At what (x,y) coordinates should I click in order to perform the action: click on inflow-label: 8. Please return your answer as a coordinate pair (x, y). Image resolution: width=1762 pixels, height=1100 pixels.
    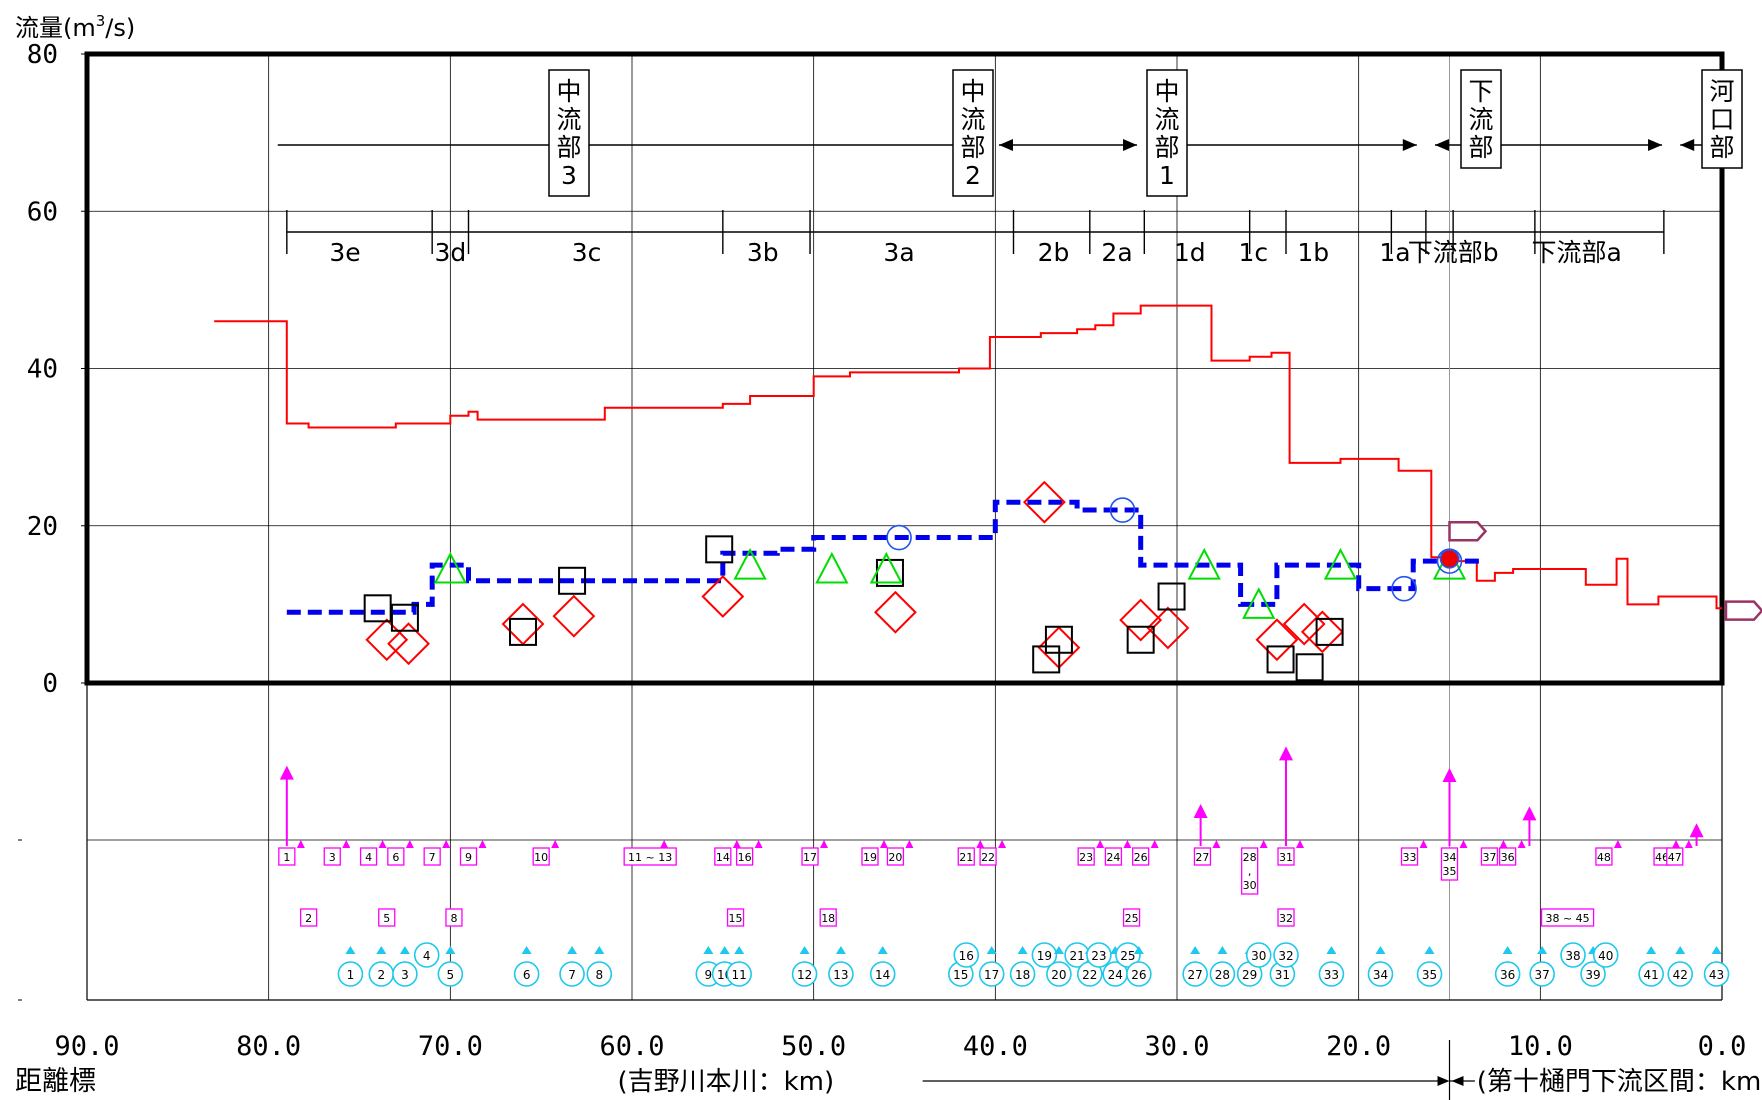
    Looking at the image, I should click on (453, 918).